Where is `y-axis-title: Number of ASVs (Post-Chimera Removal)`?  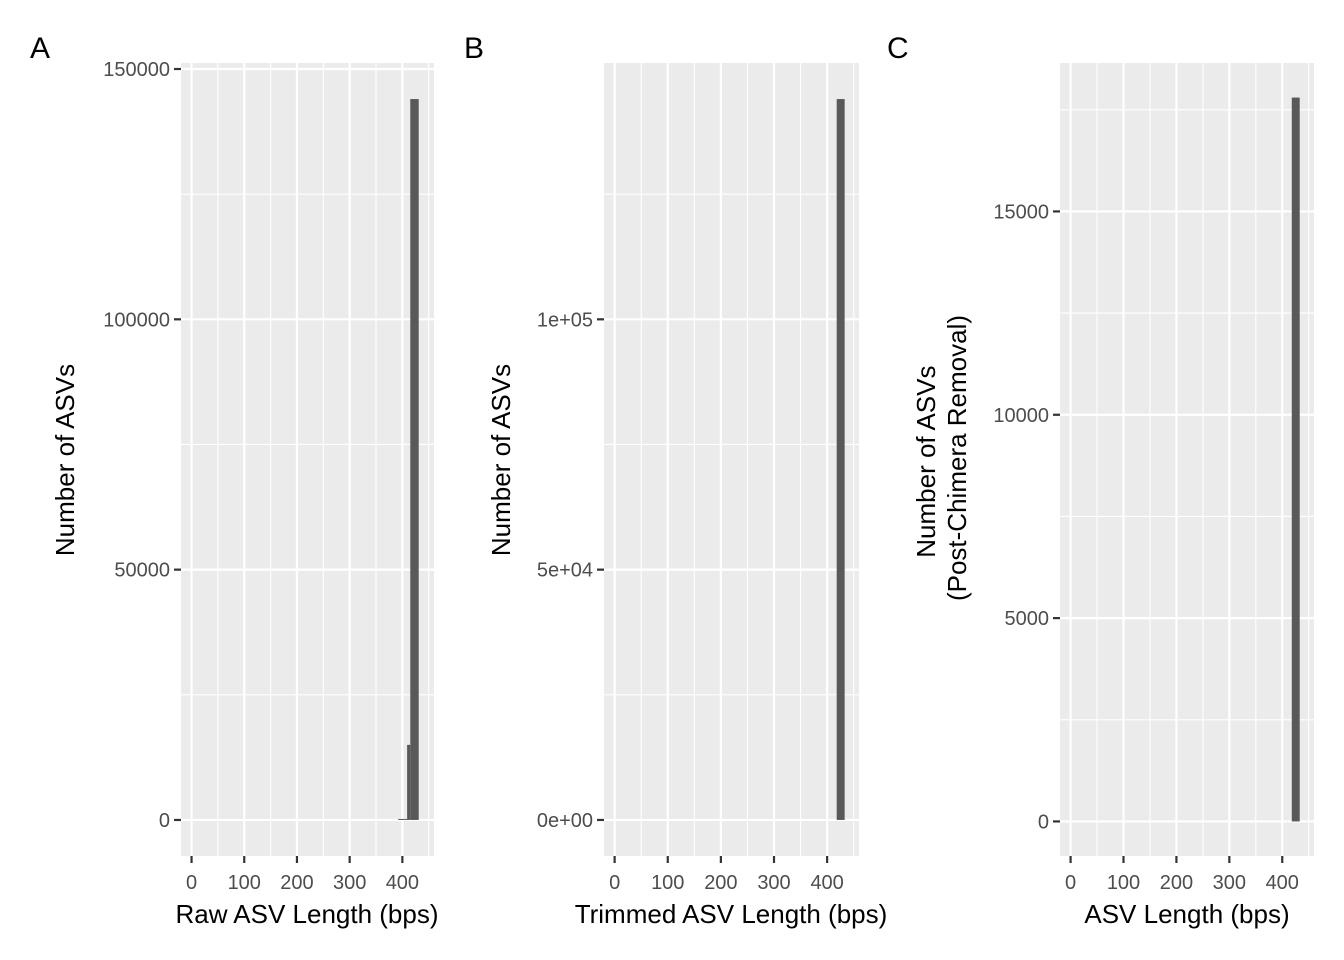 y-axis-title: Number of ASVs (Post-Chimera Removal) is located at coordinates (941, 458).